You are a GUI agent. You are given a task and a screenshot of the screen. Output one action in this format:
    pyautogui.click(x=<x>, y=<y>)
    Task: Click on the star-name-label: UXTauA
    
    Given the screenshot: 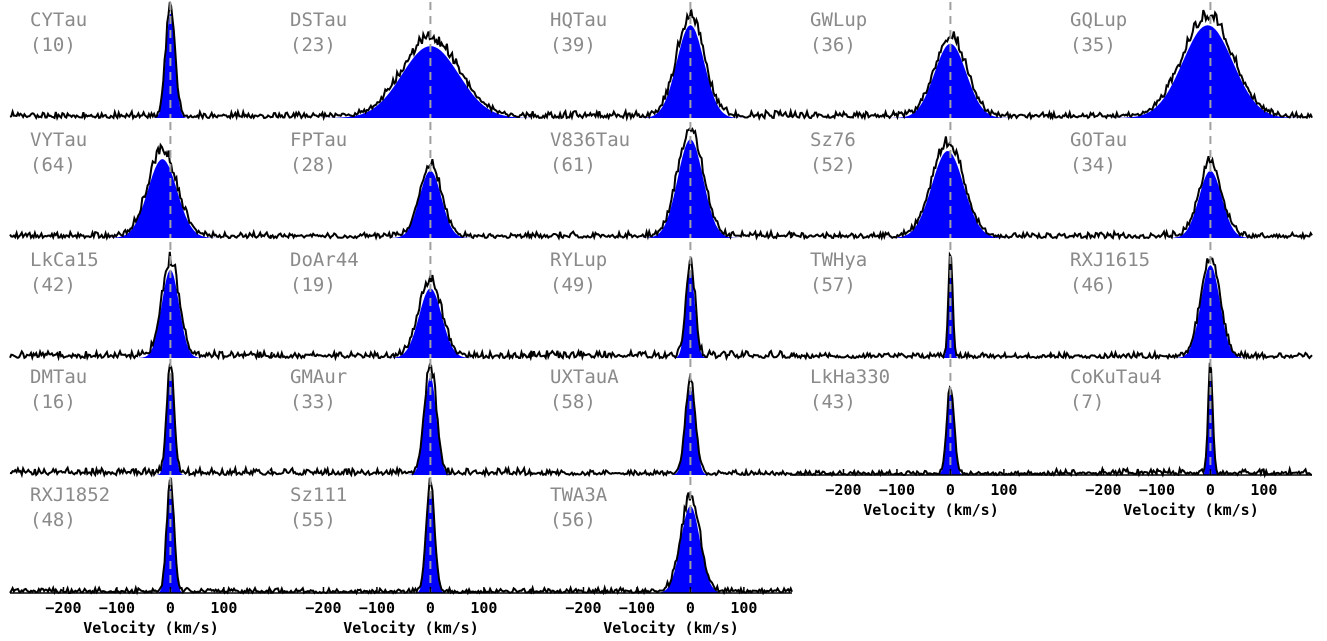 What is the action you would take?
    pyautogui.click(x=584, y=377)
    